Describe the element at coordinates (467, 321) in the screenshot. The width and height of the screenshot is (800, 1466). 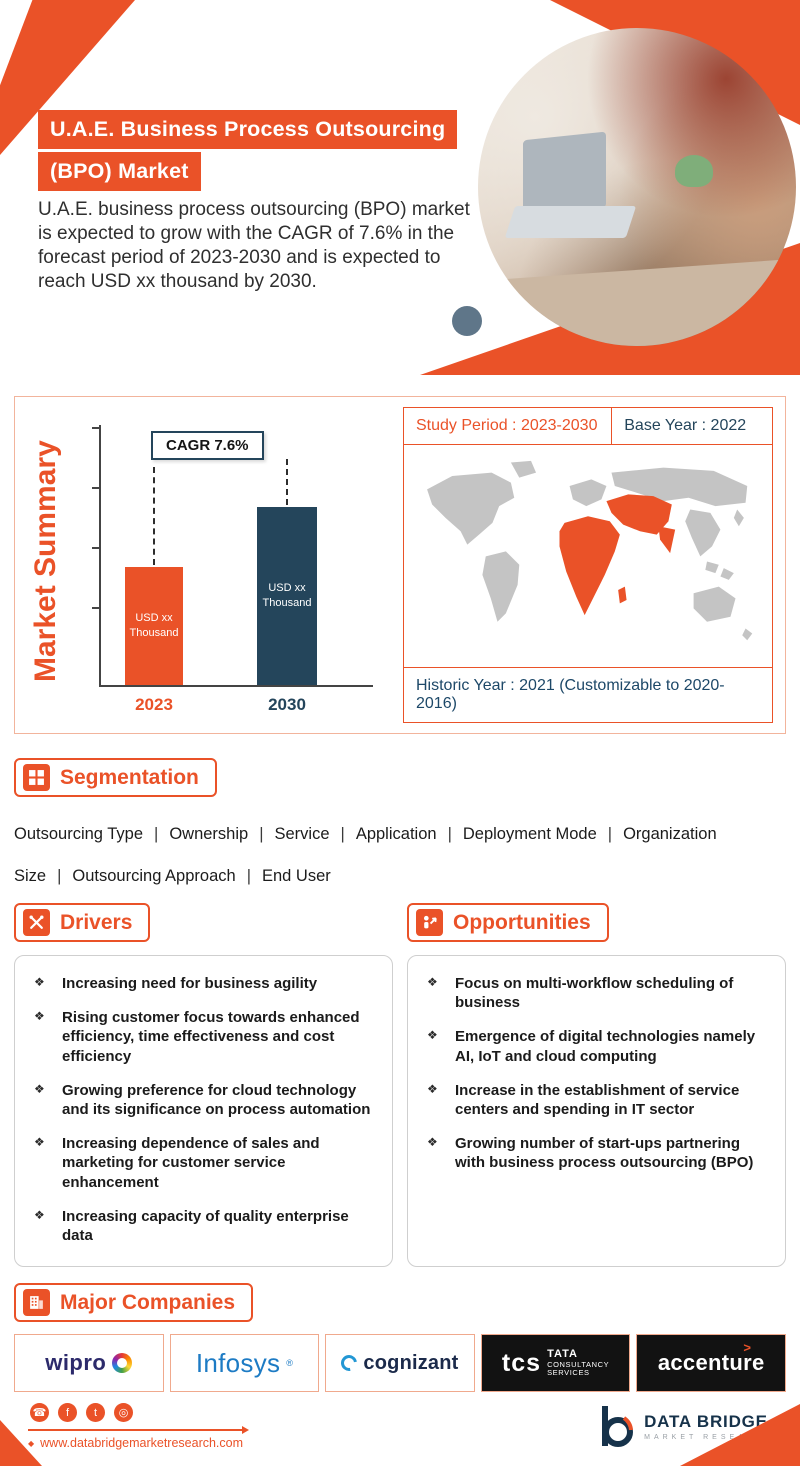
I see `accent-dot` at that location.